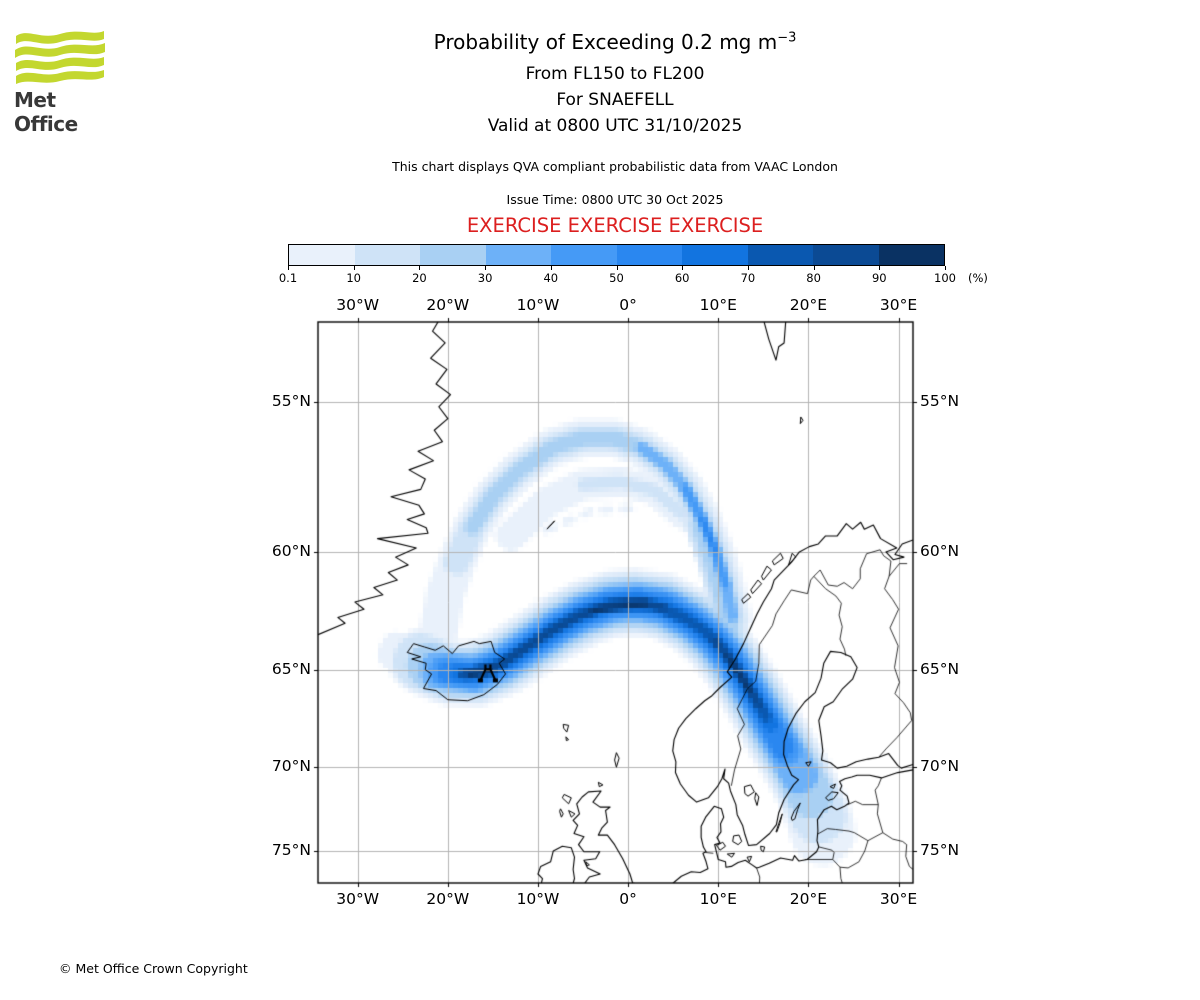 The width and height of the screenshot is (1200, 1000). Describe the element at coordinates (615, 225) in the screenshot. I see `exercise-banner: EXERCISE EXERCISE EXERCISE` at that location.